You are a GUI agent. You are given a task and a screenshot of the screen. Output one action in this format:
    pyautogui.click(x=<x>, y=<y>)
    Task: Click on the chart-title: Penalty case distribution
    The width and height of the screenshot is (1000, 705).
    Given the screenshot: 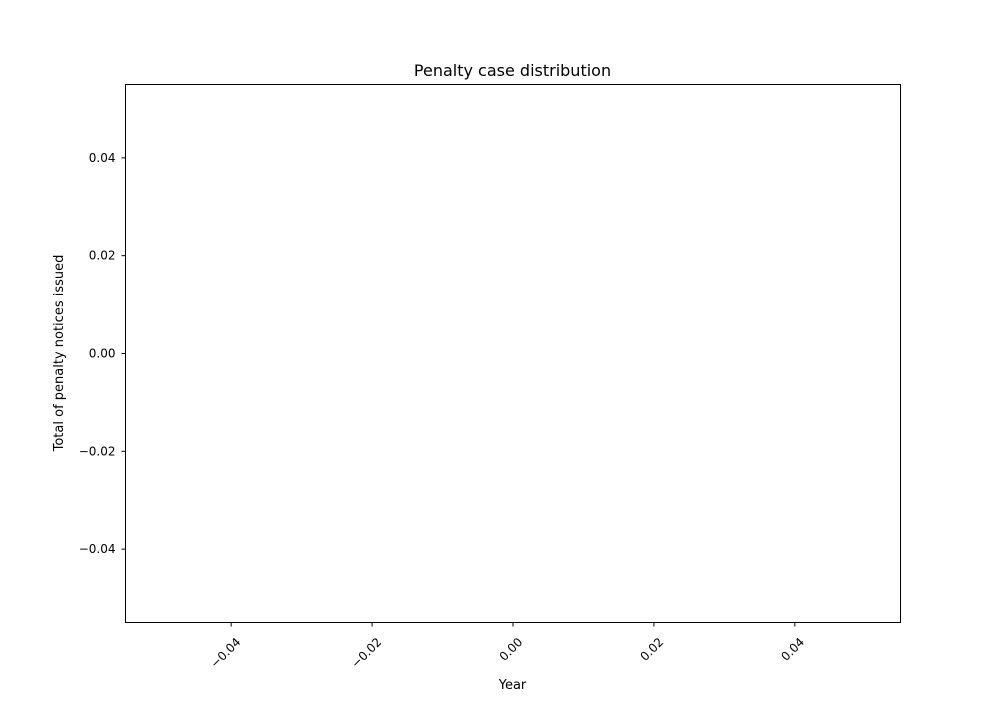 What is the action you would take?
    pyautogui.click(x=512, y=70)
    